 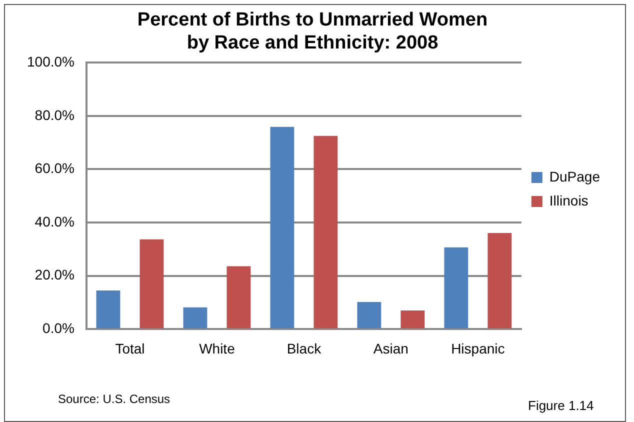 What do you see at coordinates (574, 176) in the screenshot?
I see `legend-label: DuPage` at bounding box center [574, 176].